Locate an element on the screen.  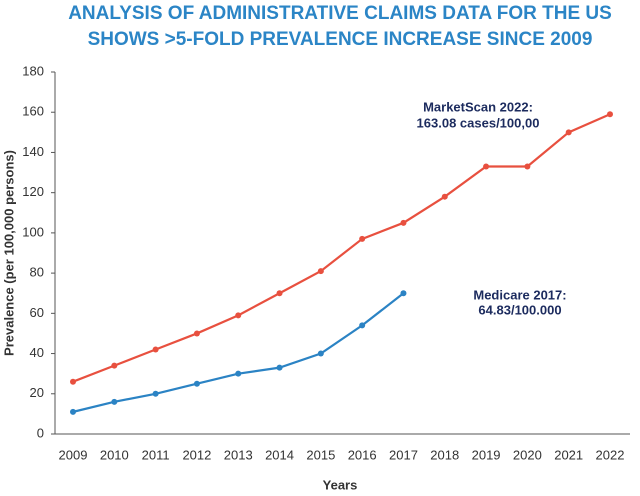
x-tick-label: 2009 is located at coordinates (73, 454).